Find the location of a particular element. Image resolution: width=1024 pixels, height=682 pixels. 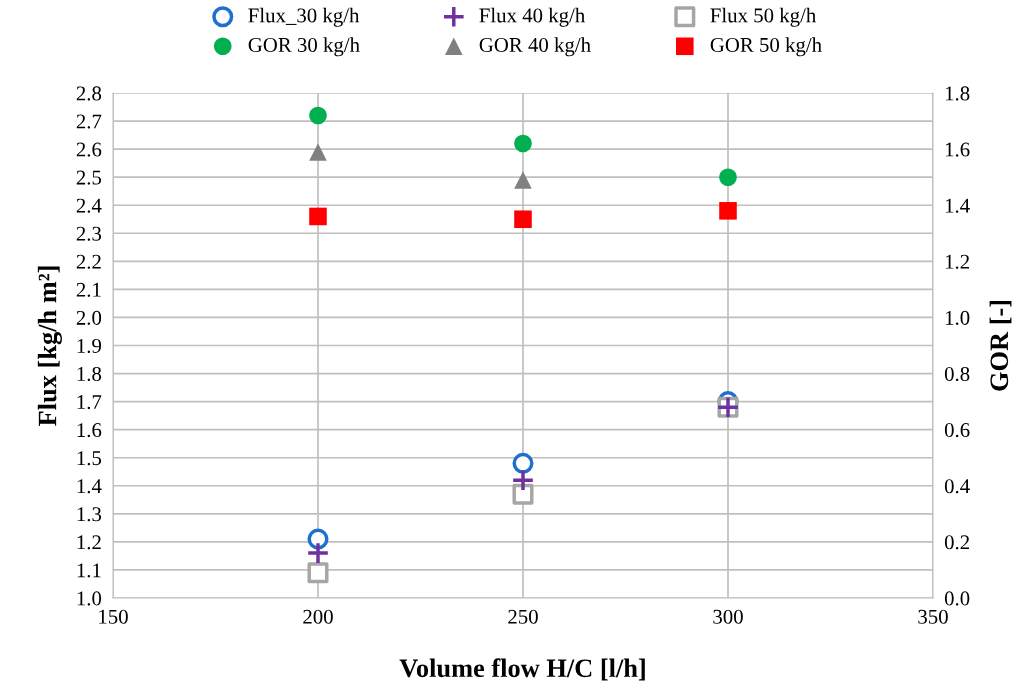

x-tick-label: 300 is located at coordinates (728, 616).